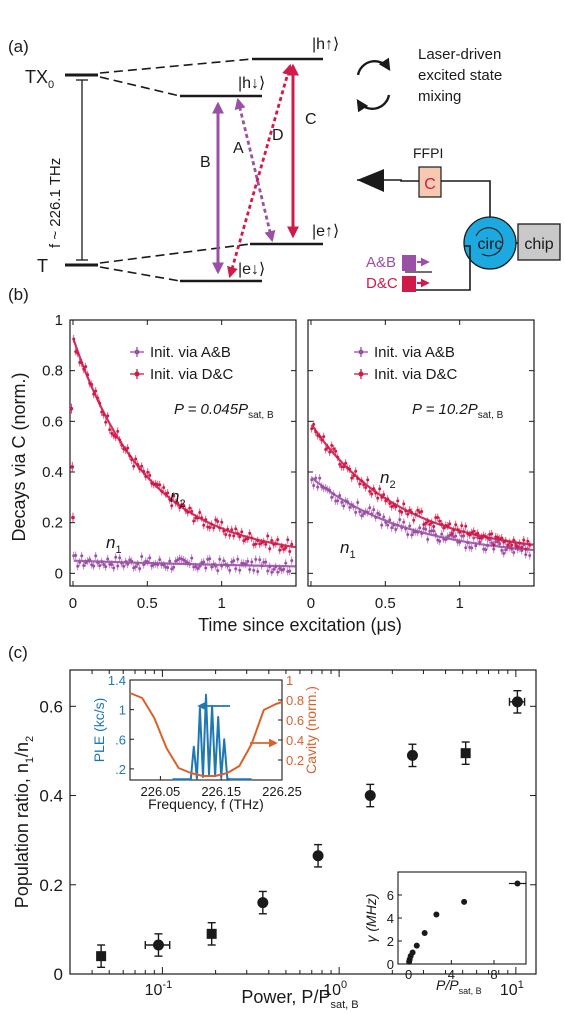 The image size is (564, 1013). Describe the element at coordinates (390, 941) in the screenshot. I see `y-tick-label: 2` at that location.